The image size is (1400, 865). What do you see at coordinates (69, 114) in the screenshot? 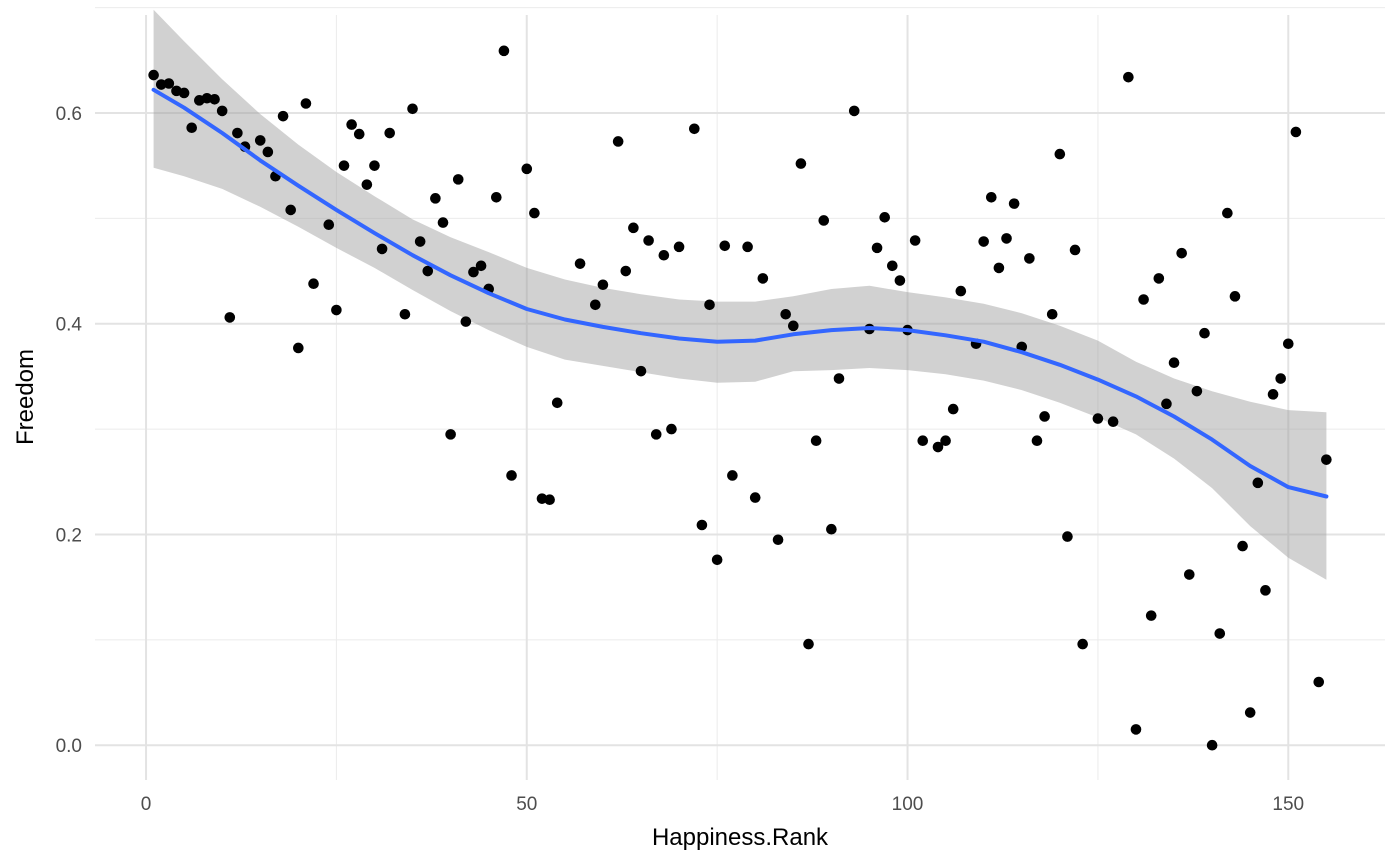
I see `y-tick-label: 0.6` at bounding box center [69, 114].